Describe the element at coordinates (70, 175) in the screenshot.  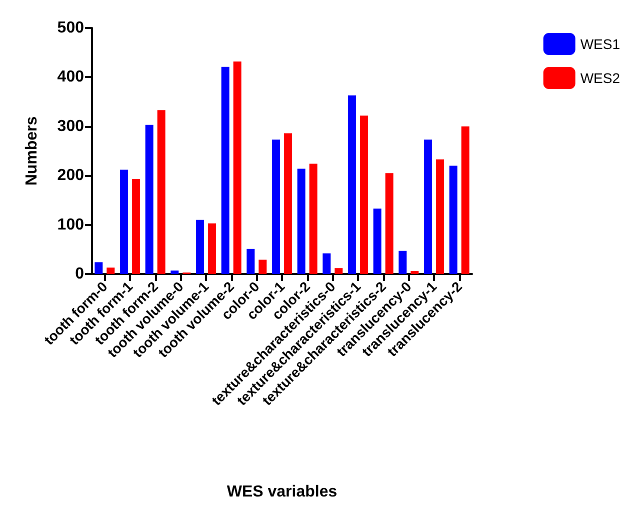
I see `y-tick-label: 200` at that location.